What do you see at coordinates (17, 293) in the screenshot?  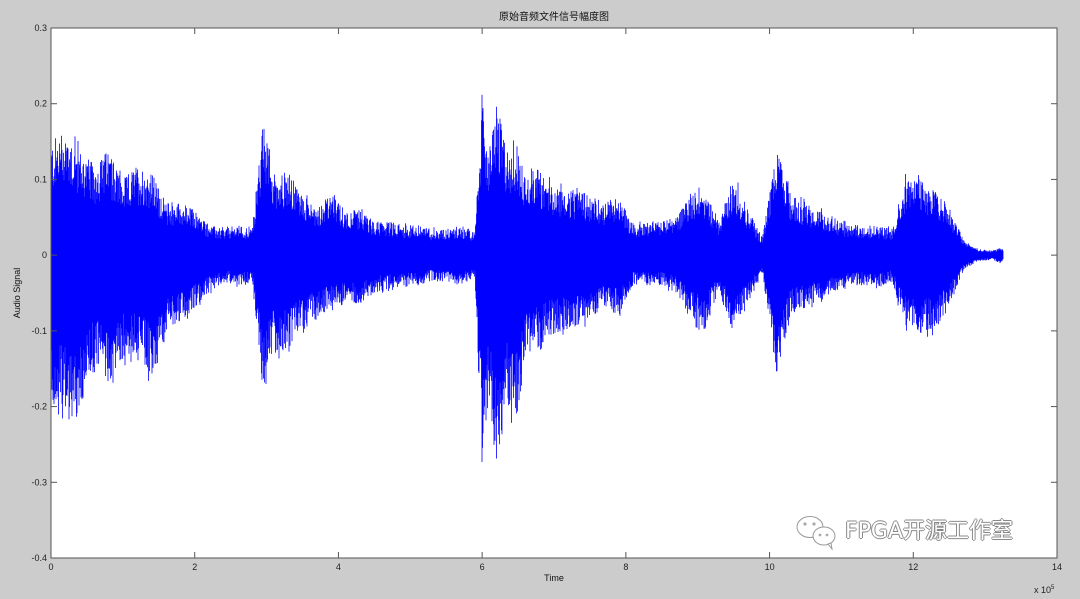 I see `y-axis-label: Audio Signal` at bounding box center [17, 293].